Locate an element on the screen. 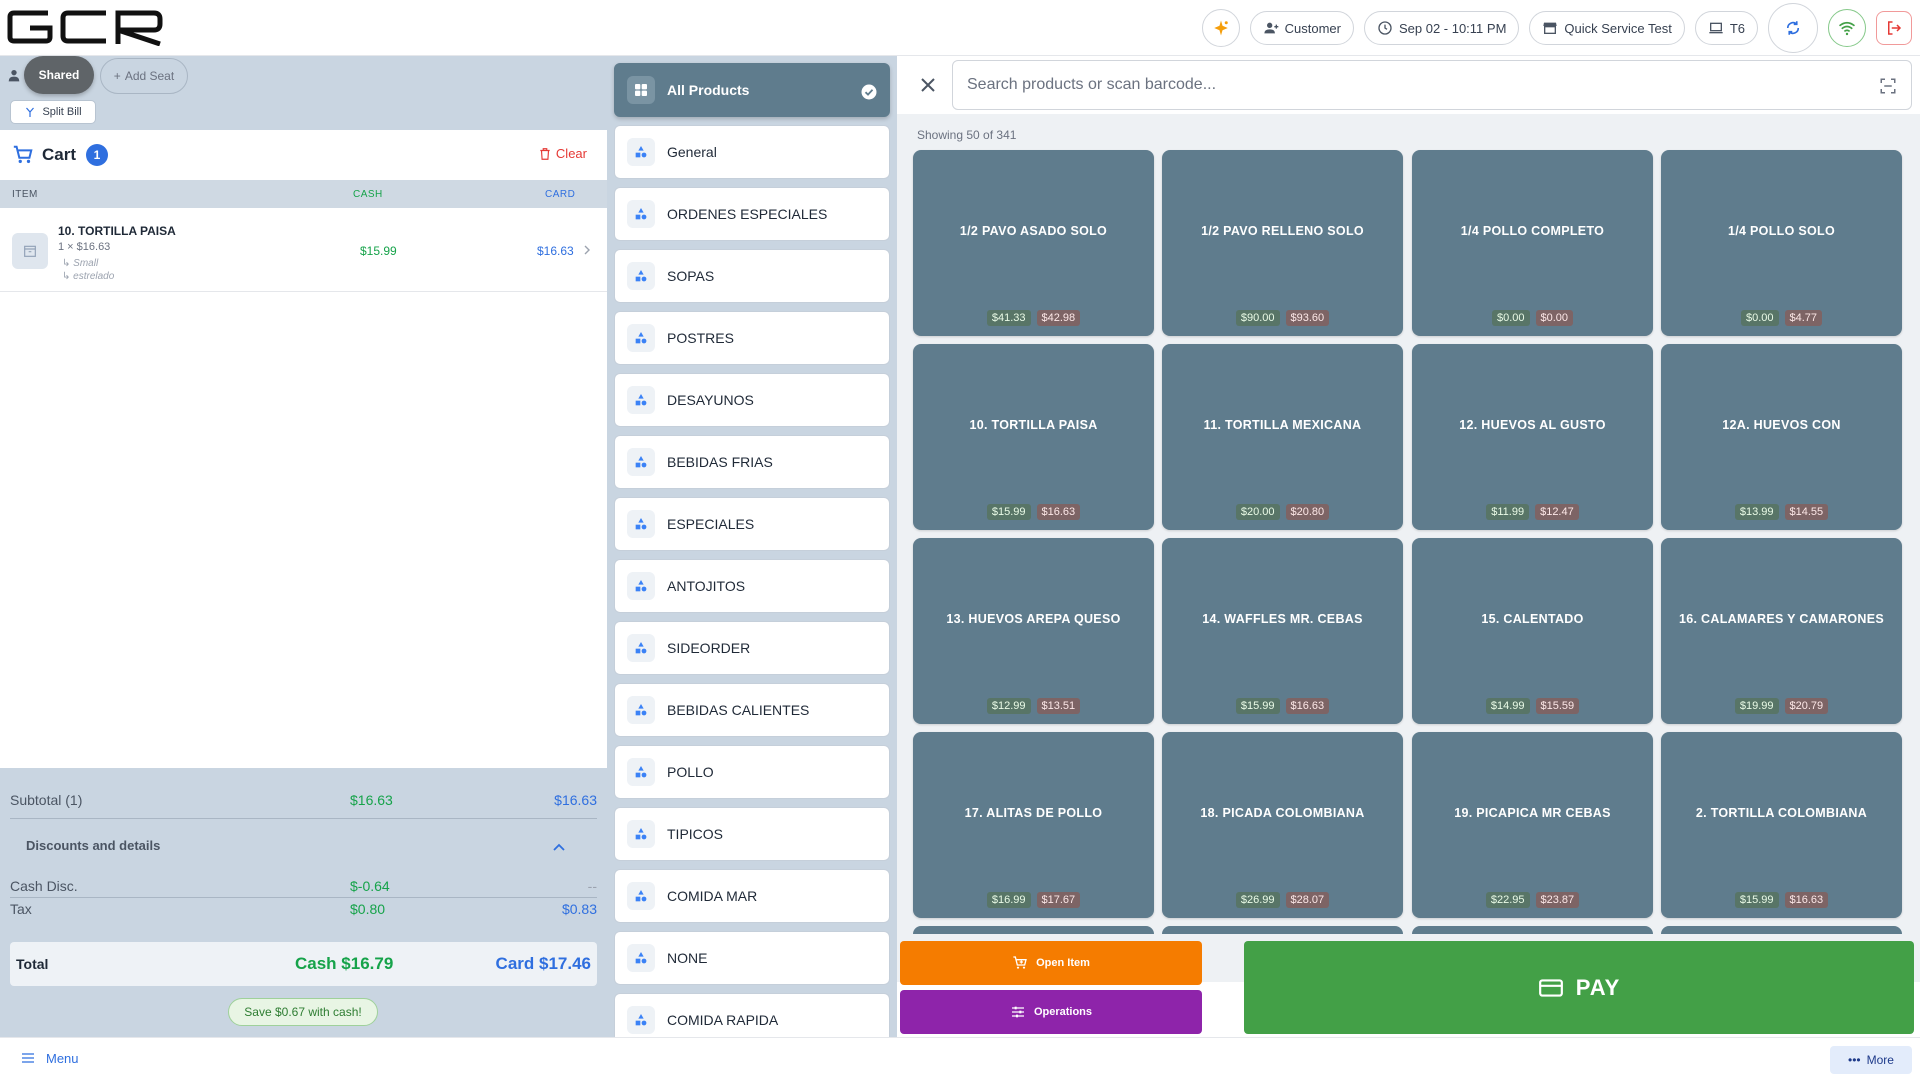  product-tile: 19. PICAPICA MR CEBAS $22.95 $23.87 is located at coordinates (1532, 825).